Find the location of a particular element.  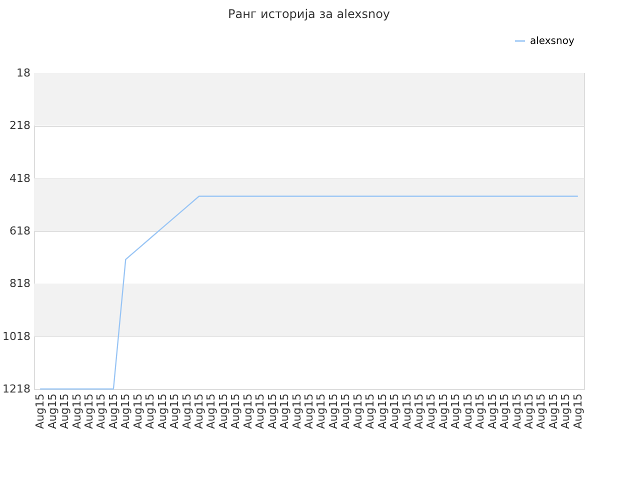

y-tick-label: 818 is located at coordinates (20, 283).